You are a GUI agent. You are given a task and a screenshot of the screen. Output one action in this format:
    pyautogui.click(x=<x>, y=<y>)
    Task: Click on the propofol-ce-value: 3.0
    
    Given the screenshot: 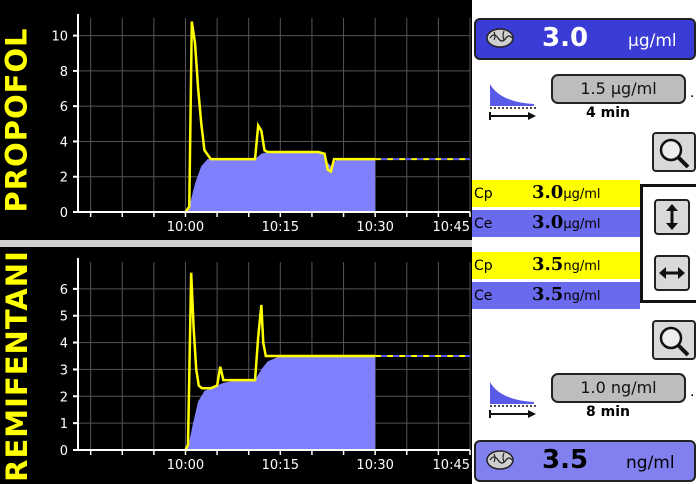 What is the action you would take?
    pyautogui.click(x=548, y=222)
    